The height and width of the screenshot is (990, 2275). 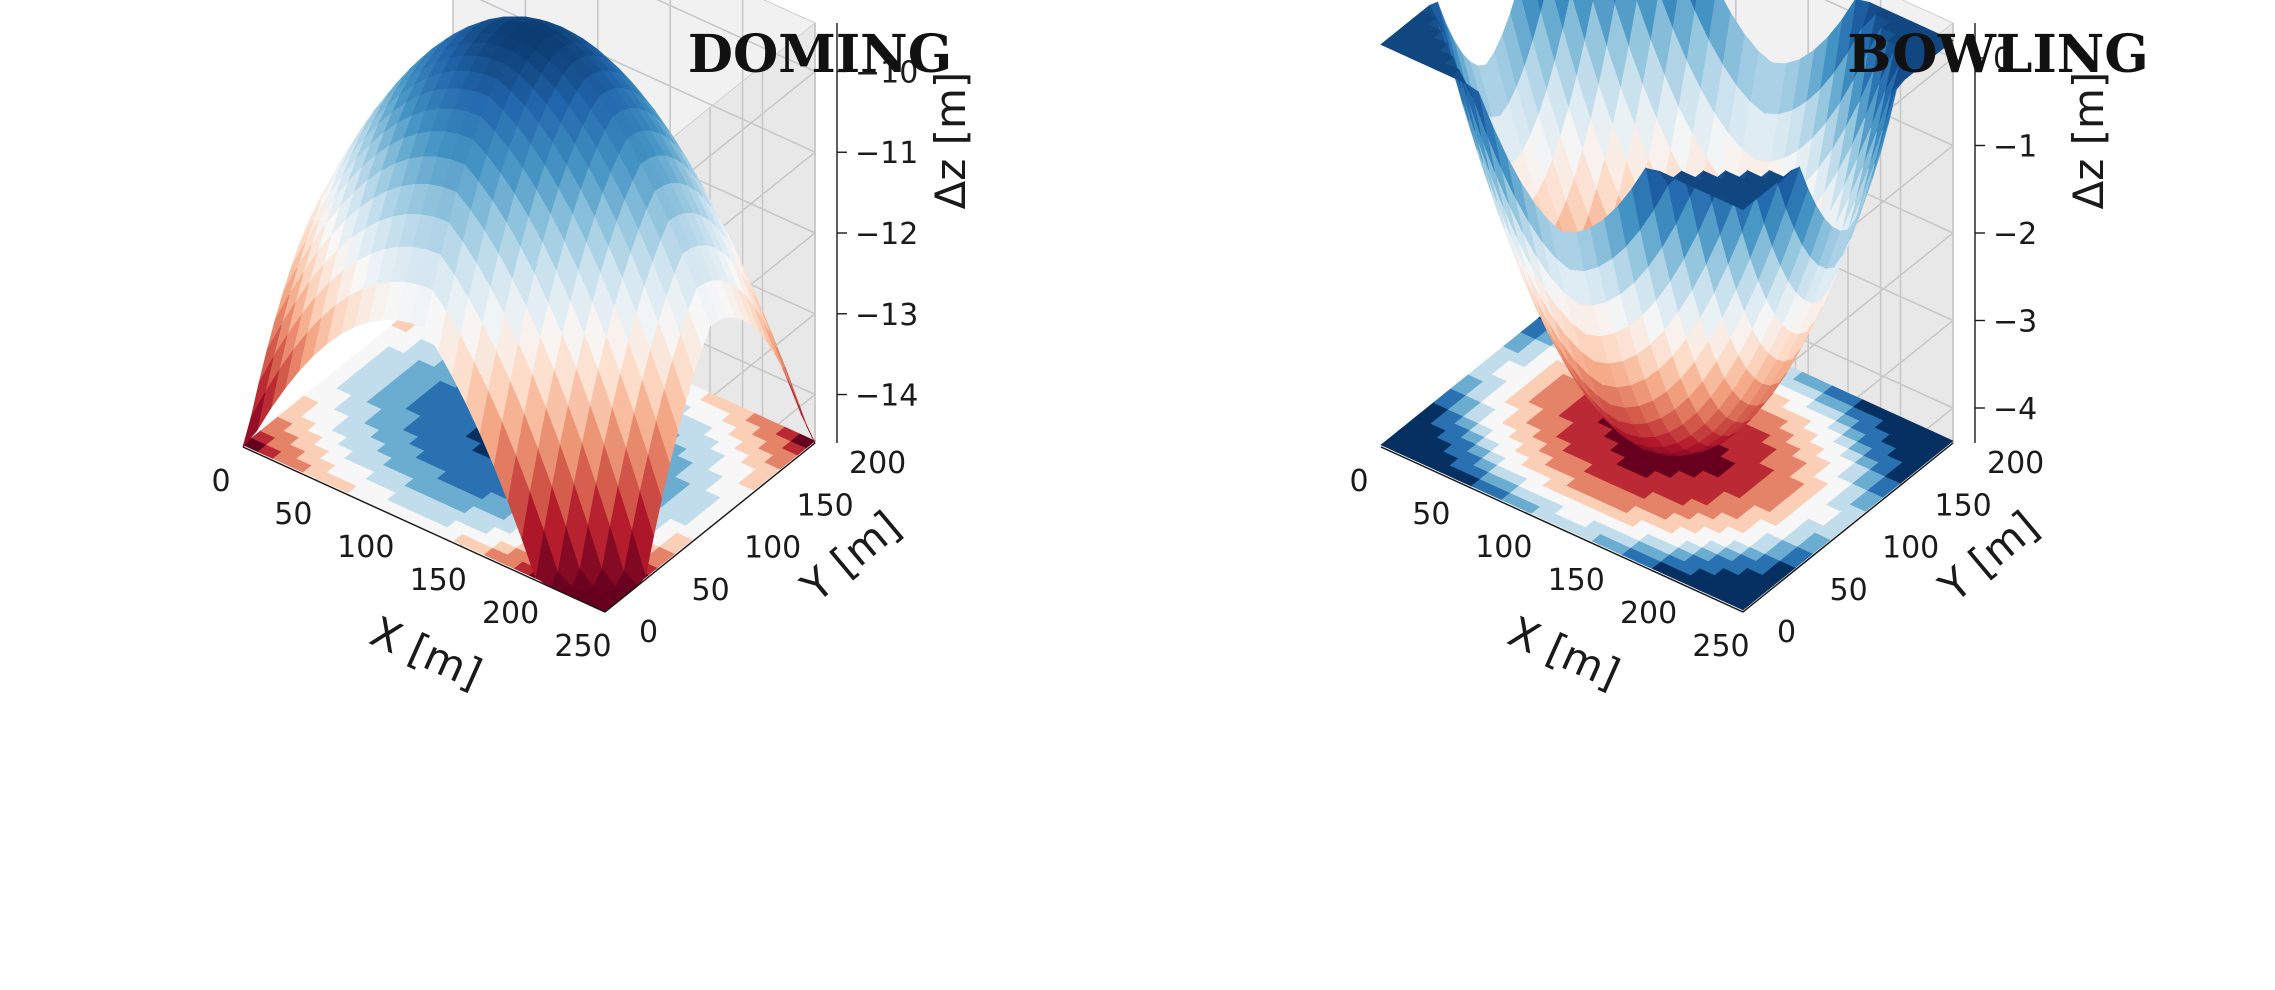 I want to click on z-tick-label: −12, so click(x=886, y=234).